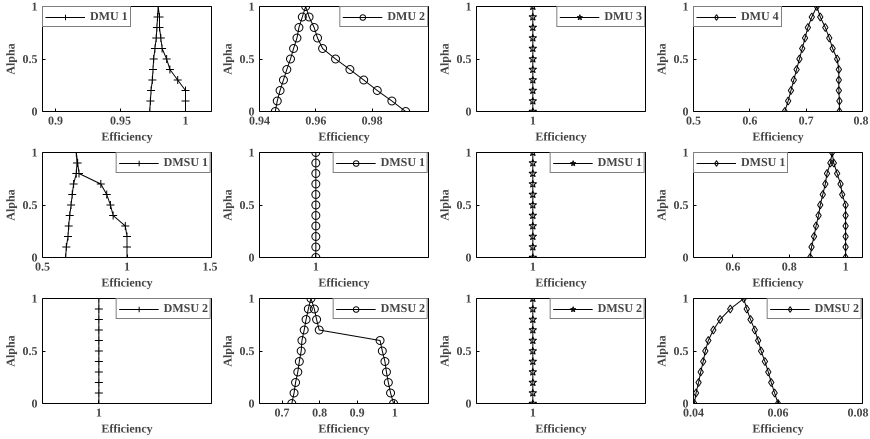 The width and height of the screenshot is (870, 439). Describe the element at coordinates (406, 16) in the screenshot. I see `legend-label: DMU 2` at that location.